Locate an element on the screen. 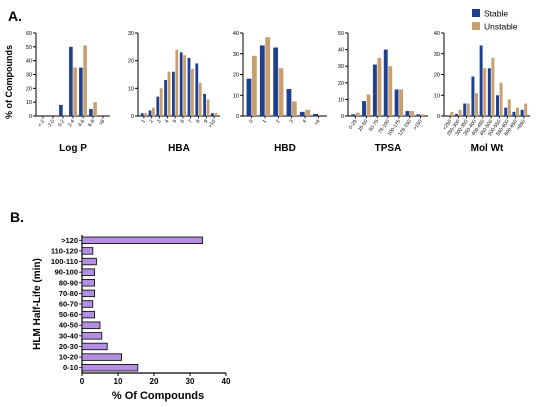 This screenshot has height=407, width=550. hlm-category-label: 100-110 is located at coordinates (64, 261).